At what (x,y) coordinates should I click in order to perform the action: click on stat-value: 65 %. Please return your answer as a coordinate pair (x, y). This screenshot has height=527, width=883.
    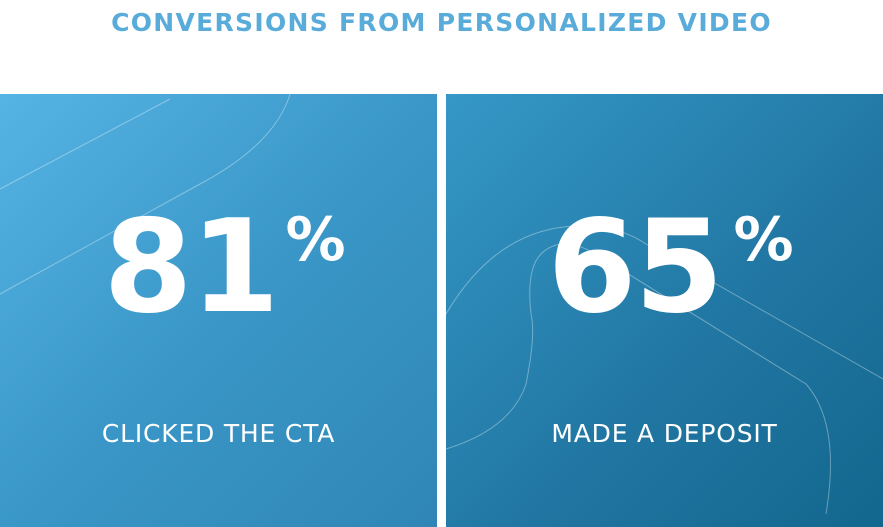
    Looking at the image, I should click on (664, 268).